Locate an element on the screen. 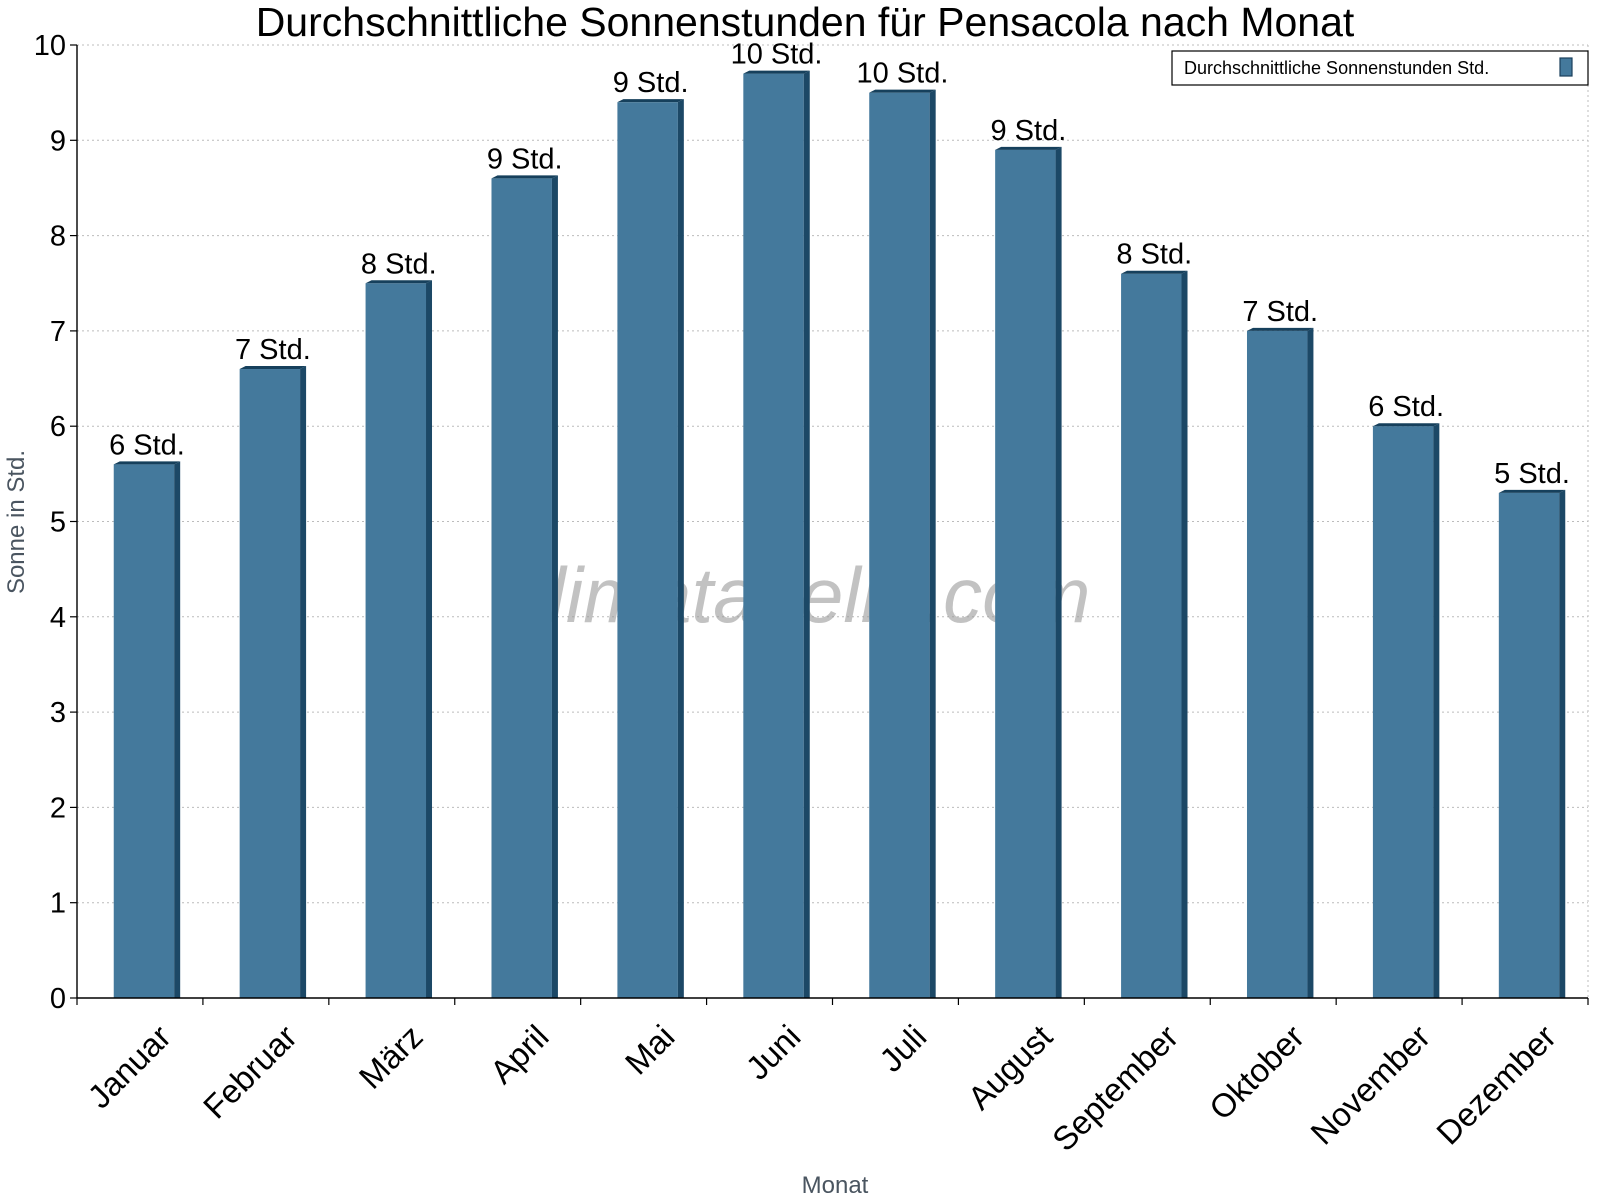 This screenshot has height=1200, width=1600. y-tick-label: 9 is located at coordinates (58, 141).